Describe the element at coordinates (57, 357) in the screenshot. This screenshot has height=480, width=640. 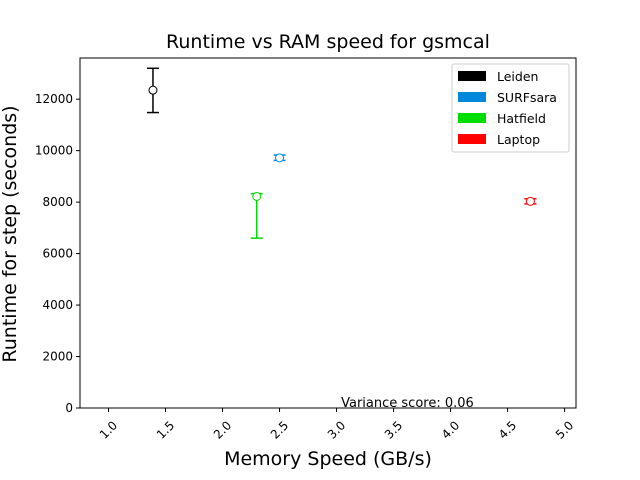
I see `y-tick-label-1: 2000` at that location.